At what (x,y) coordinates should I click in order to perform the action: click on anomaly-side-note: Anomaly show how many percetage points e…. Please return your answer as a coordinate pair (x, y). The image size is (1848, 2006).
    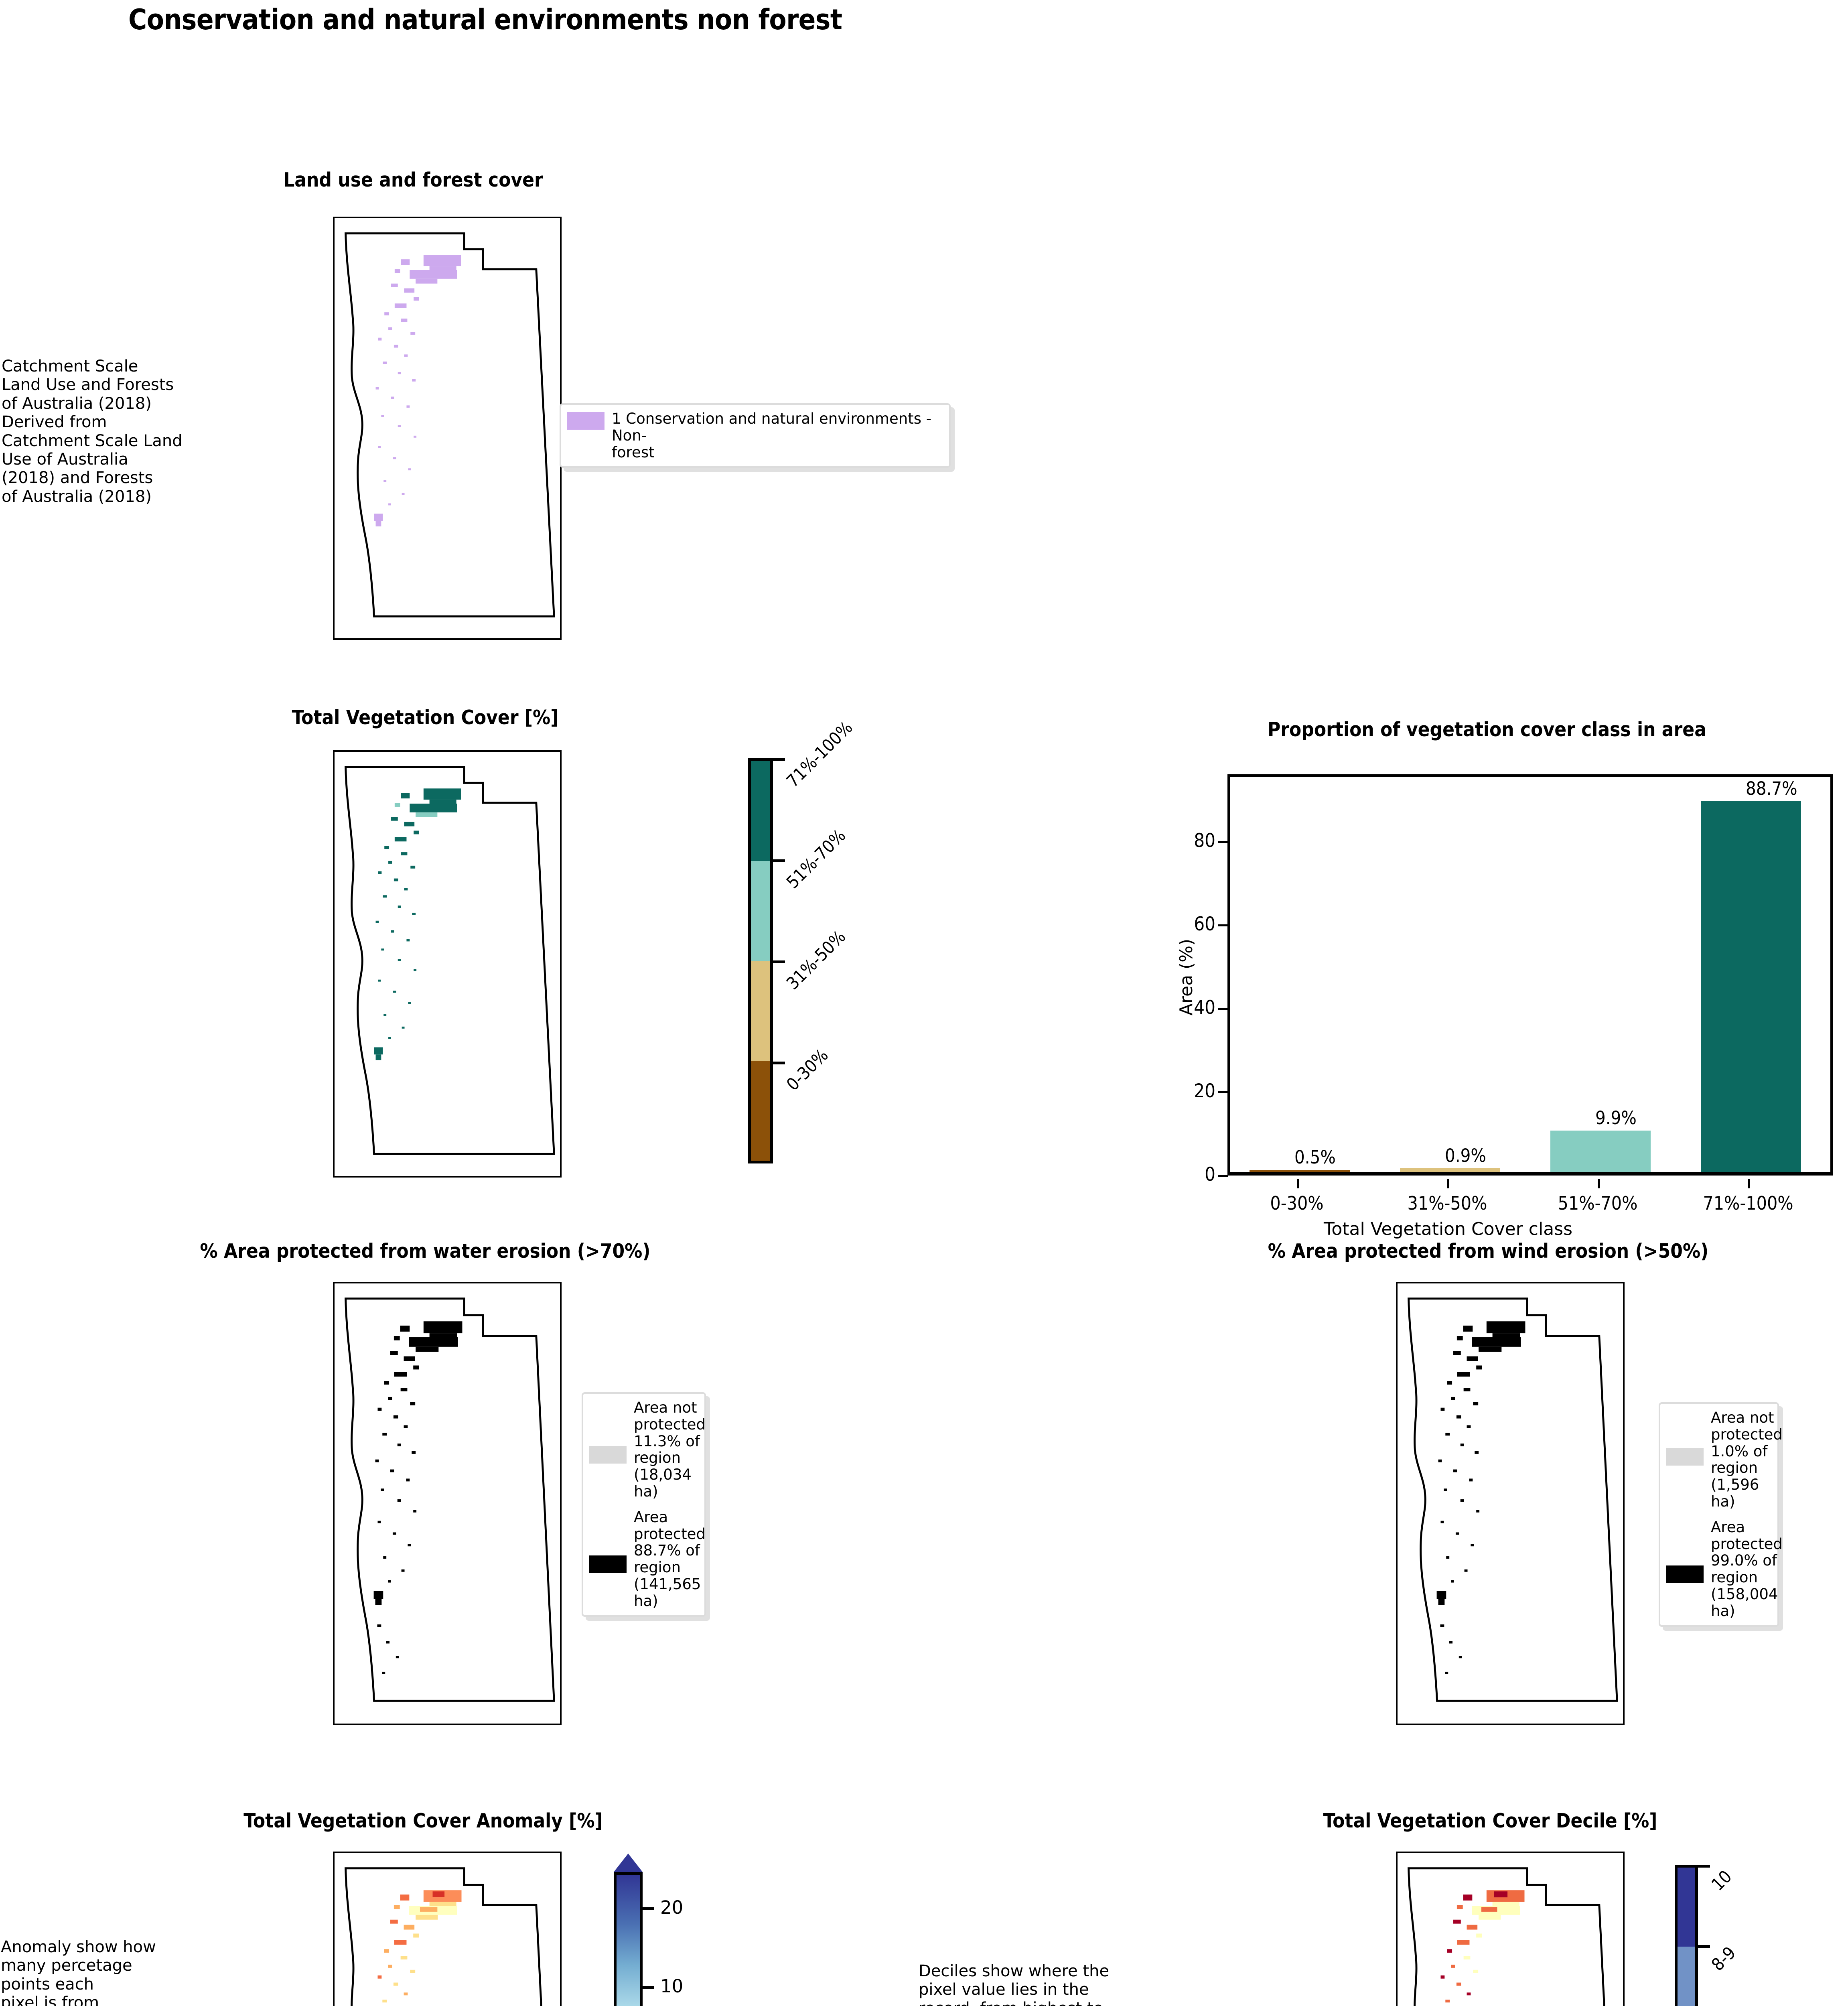
    Looking at the image, I should click on (78, 1972).